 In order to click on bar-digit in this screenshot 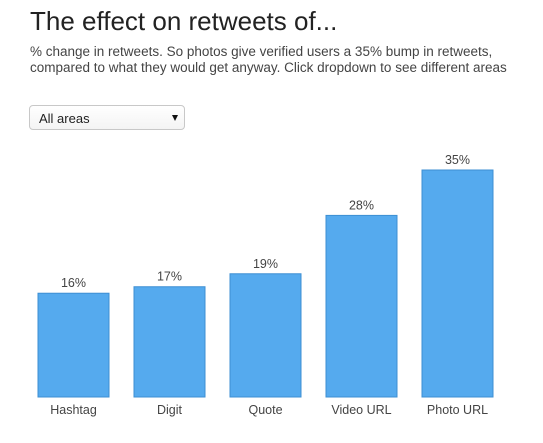, I will do `click(169, 342)`.